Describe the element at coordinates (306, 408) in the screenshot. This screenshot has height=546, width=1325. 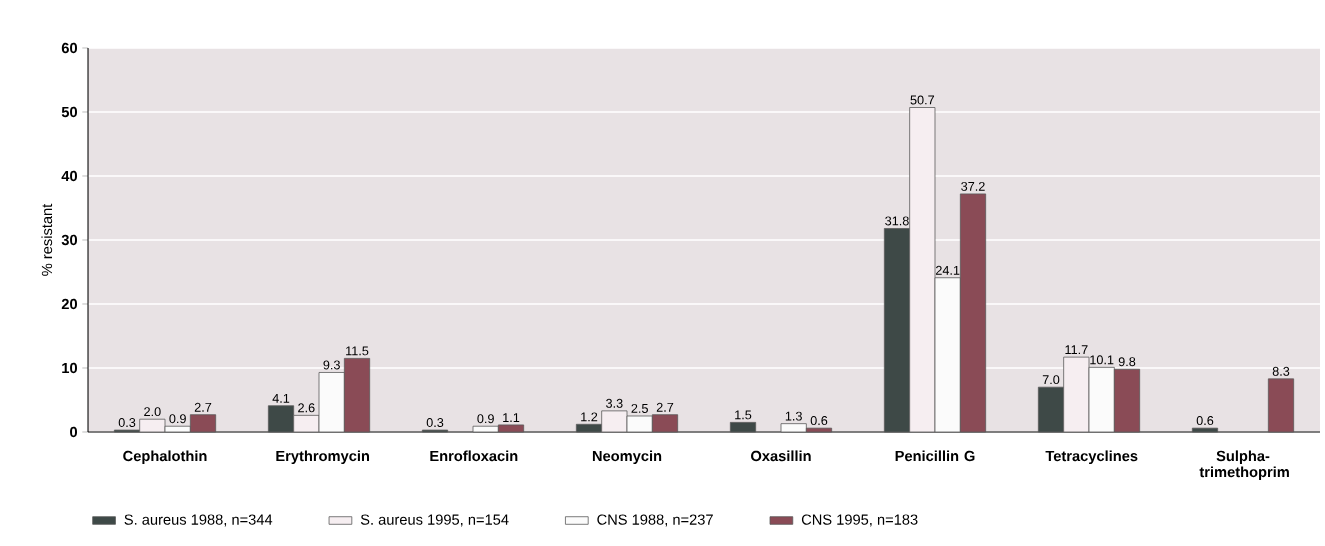
I see `data-label: 2.6` at that location.